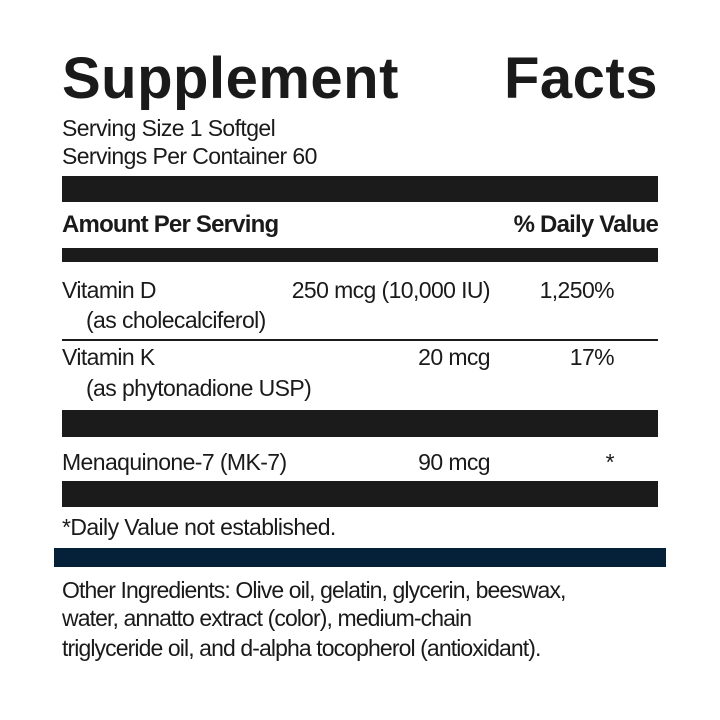  What do you see at coordinates (360, 255) in the screenshot?
I see `rule` at bounding box center [360, 255].